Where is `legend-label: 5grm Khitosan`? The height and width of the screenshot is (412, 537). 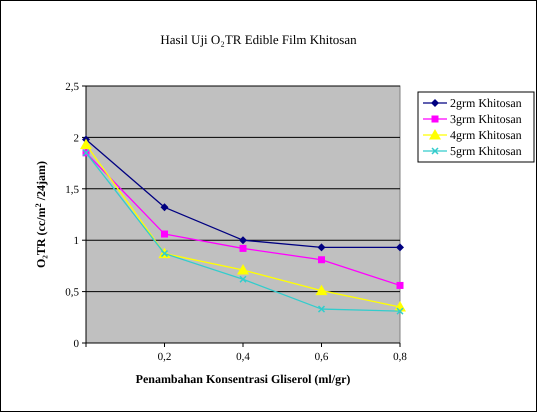 legend-label: 5grm Khitosan is located at coordinates (486, 151).